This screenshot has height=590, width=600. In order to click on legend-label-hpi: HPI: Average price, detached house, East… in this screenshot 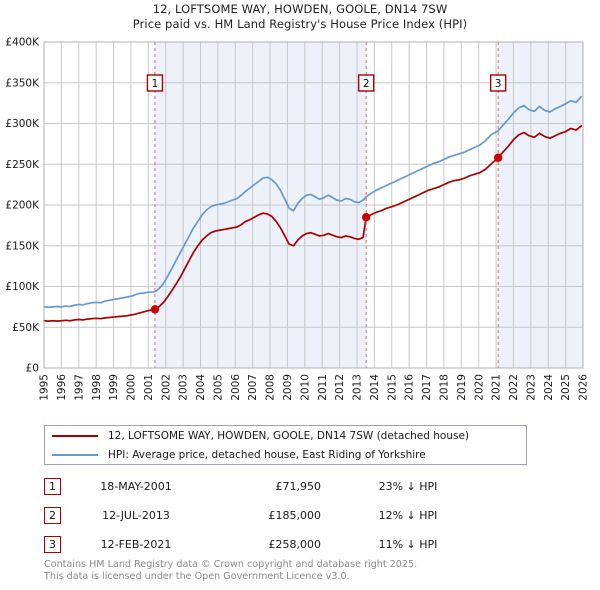, I will do `click(267, 454)`.